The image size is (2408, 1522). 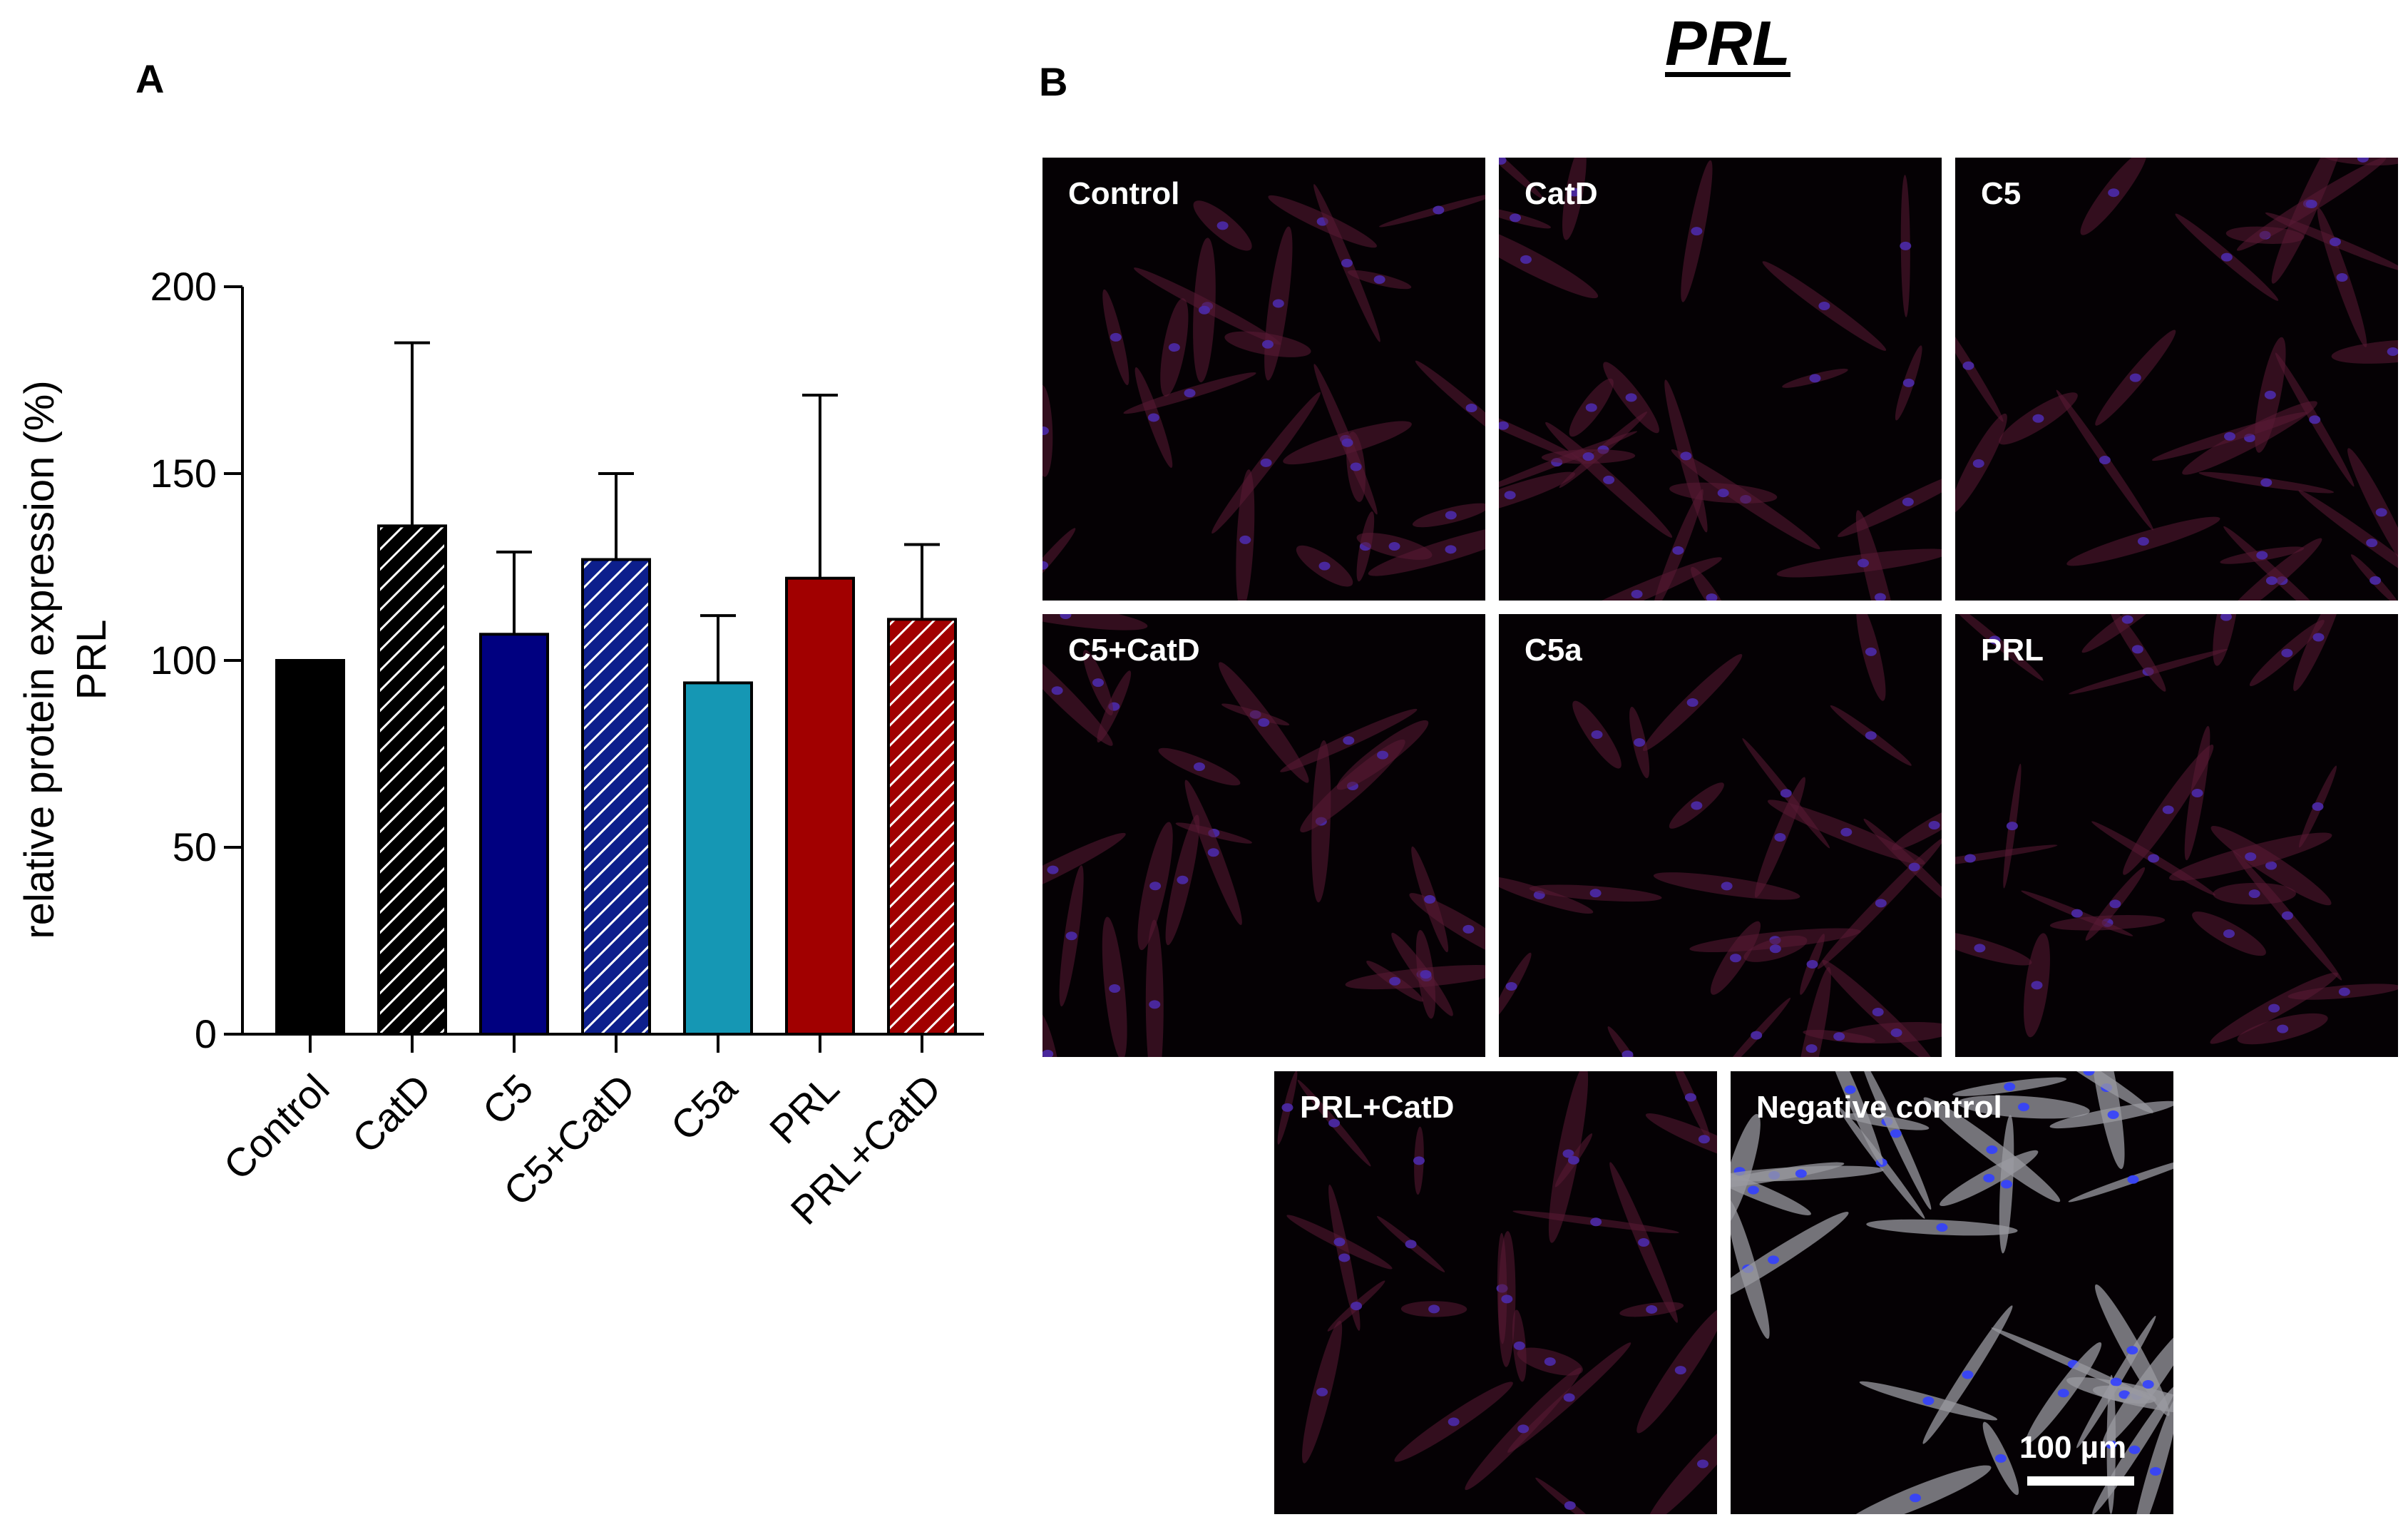 What do you see at coordinates (1553, 650) in the screenshot?
I see `micrograph-label: C5a` at bounding box center [1553, 650].